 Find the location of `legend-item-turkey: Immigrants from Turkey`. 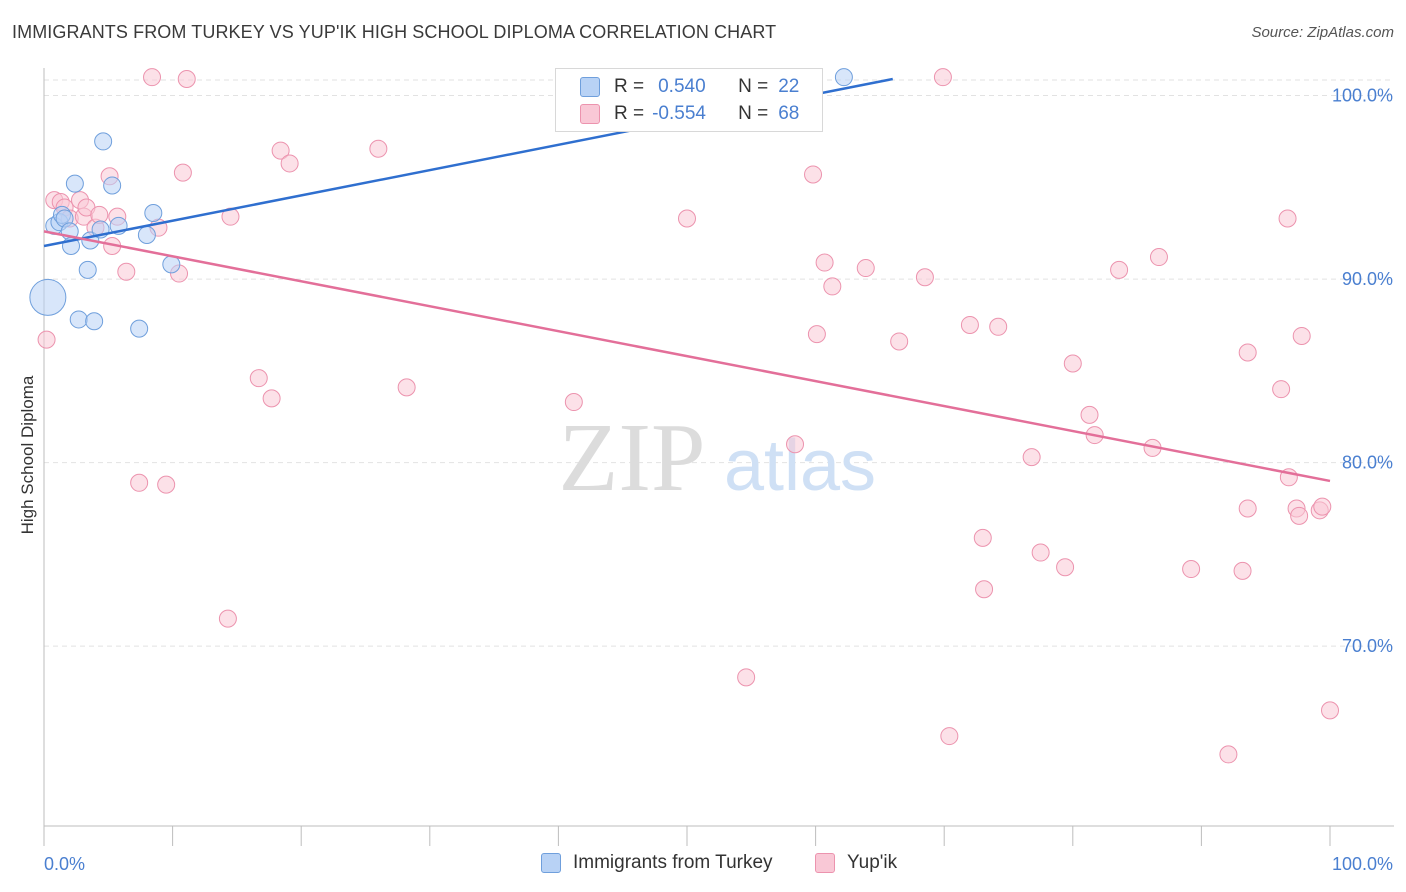

legend-item-turkey: Immigrants from Turkey is located at coordinates (657, 863).